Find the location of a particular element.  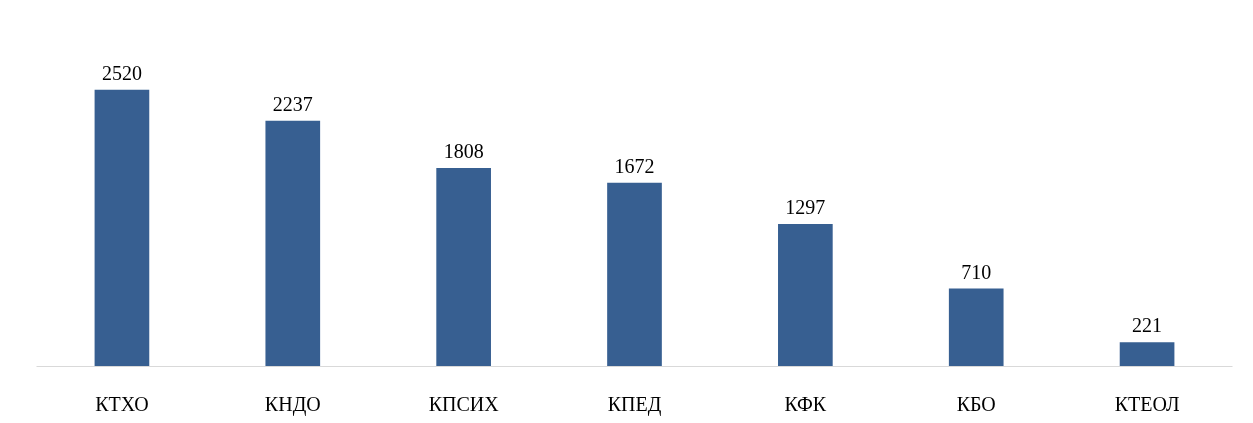

data-label: 710 is located at coordinates (976, 271).